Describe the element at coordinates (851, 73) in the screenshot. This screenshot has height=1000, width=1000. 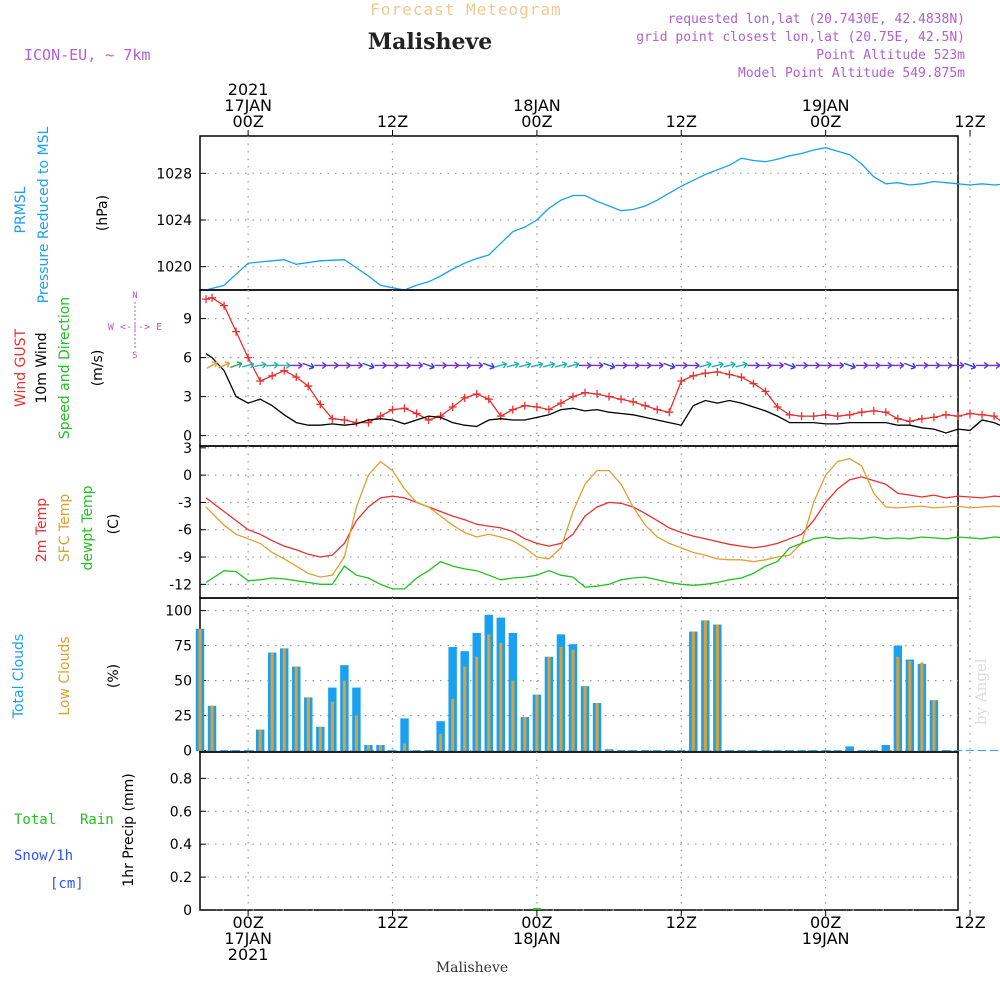
I see `model-altitude: Model Point Altitude 549.875m` at that location.